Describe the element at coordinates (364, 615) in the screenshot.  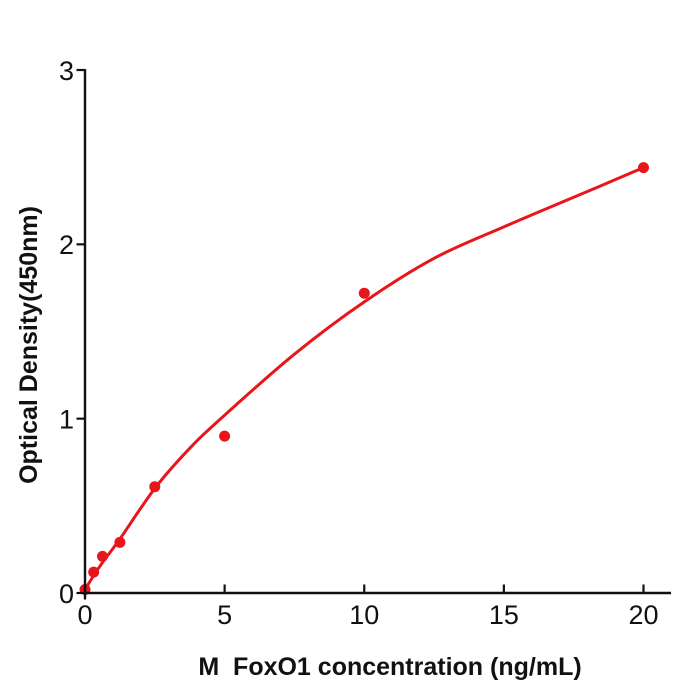
I see `x-tick-label: 10` at that location.